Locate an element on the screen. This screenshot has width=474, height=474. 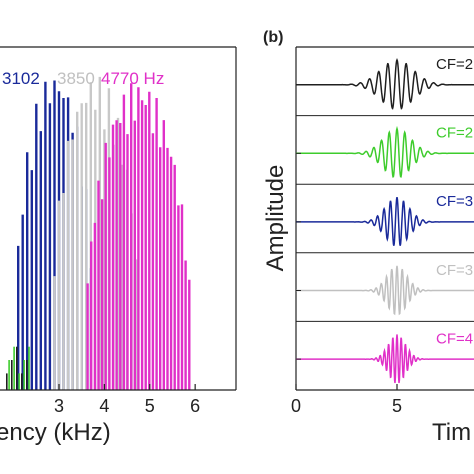
panel-b-label: (b) is located at coordinates (273, 37).